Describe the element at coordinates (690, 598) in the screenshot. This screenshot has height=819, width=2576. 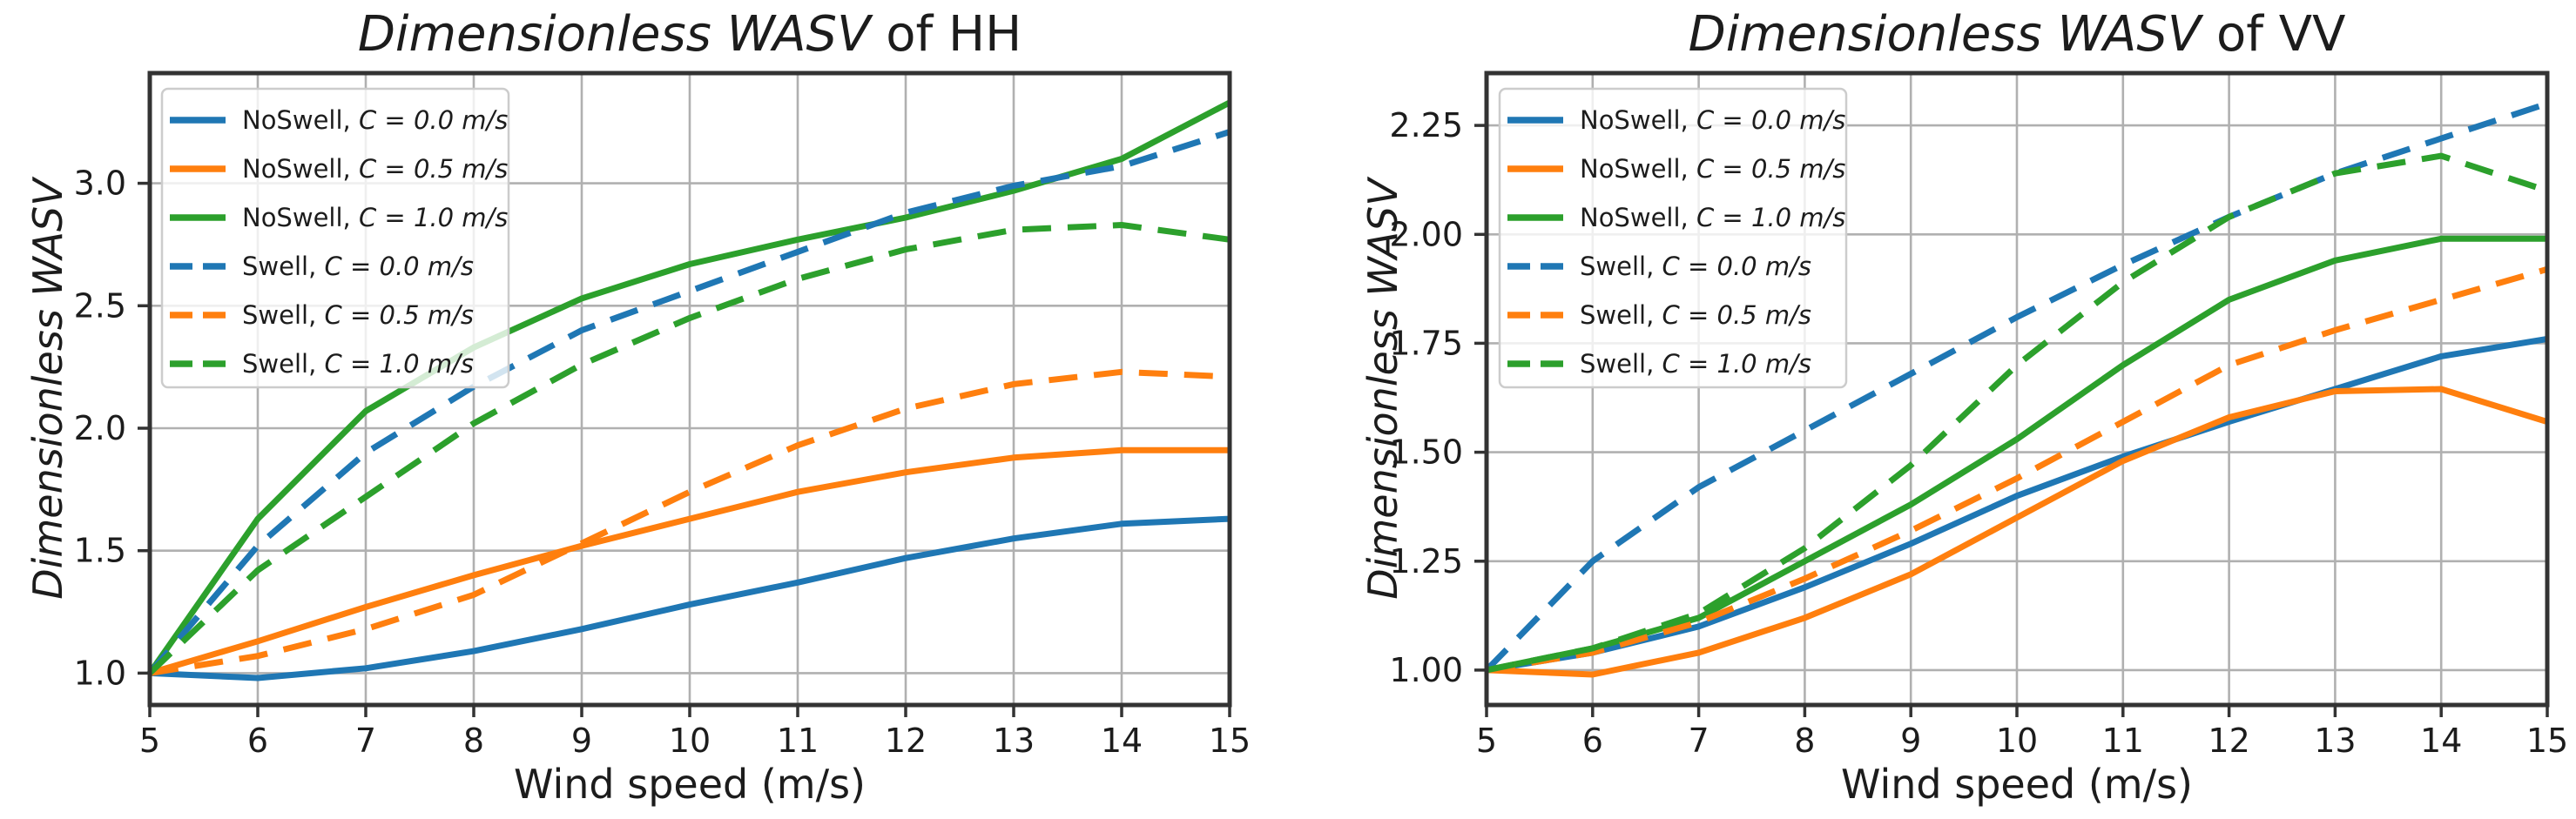
I see `series-noswell-noswell-c00` at that location.